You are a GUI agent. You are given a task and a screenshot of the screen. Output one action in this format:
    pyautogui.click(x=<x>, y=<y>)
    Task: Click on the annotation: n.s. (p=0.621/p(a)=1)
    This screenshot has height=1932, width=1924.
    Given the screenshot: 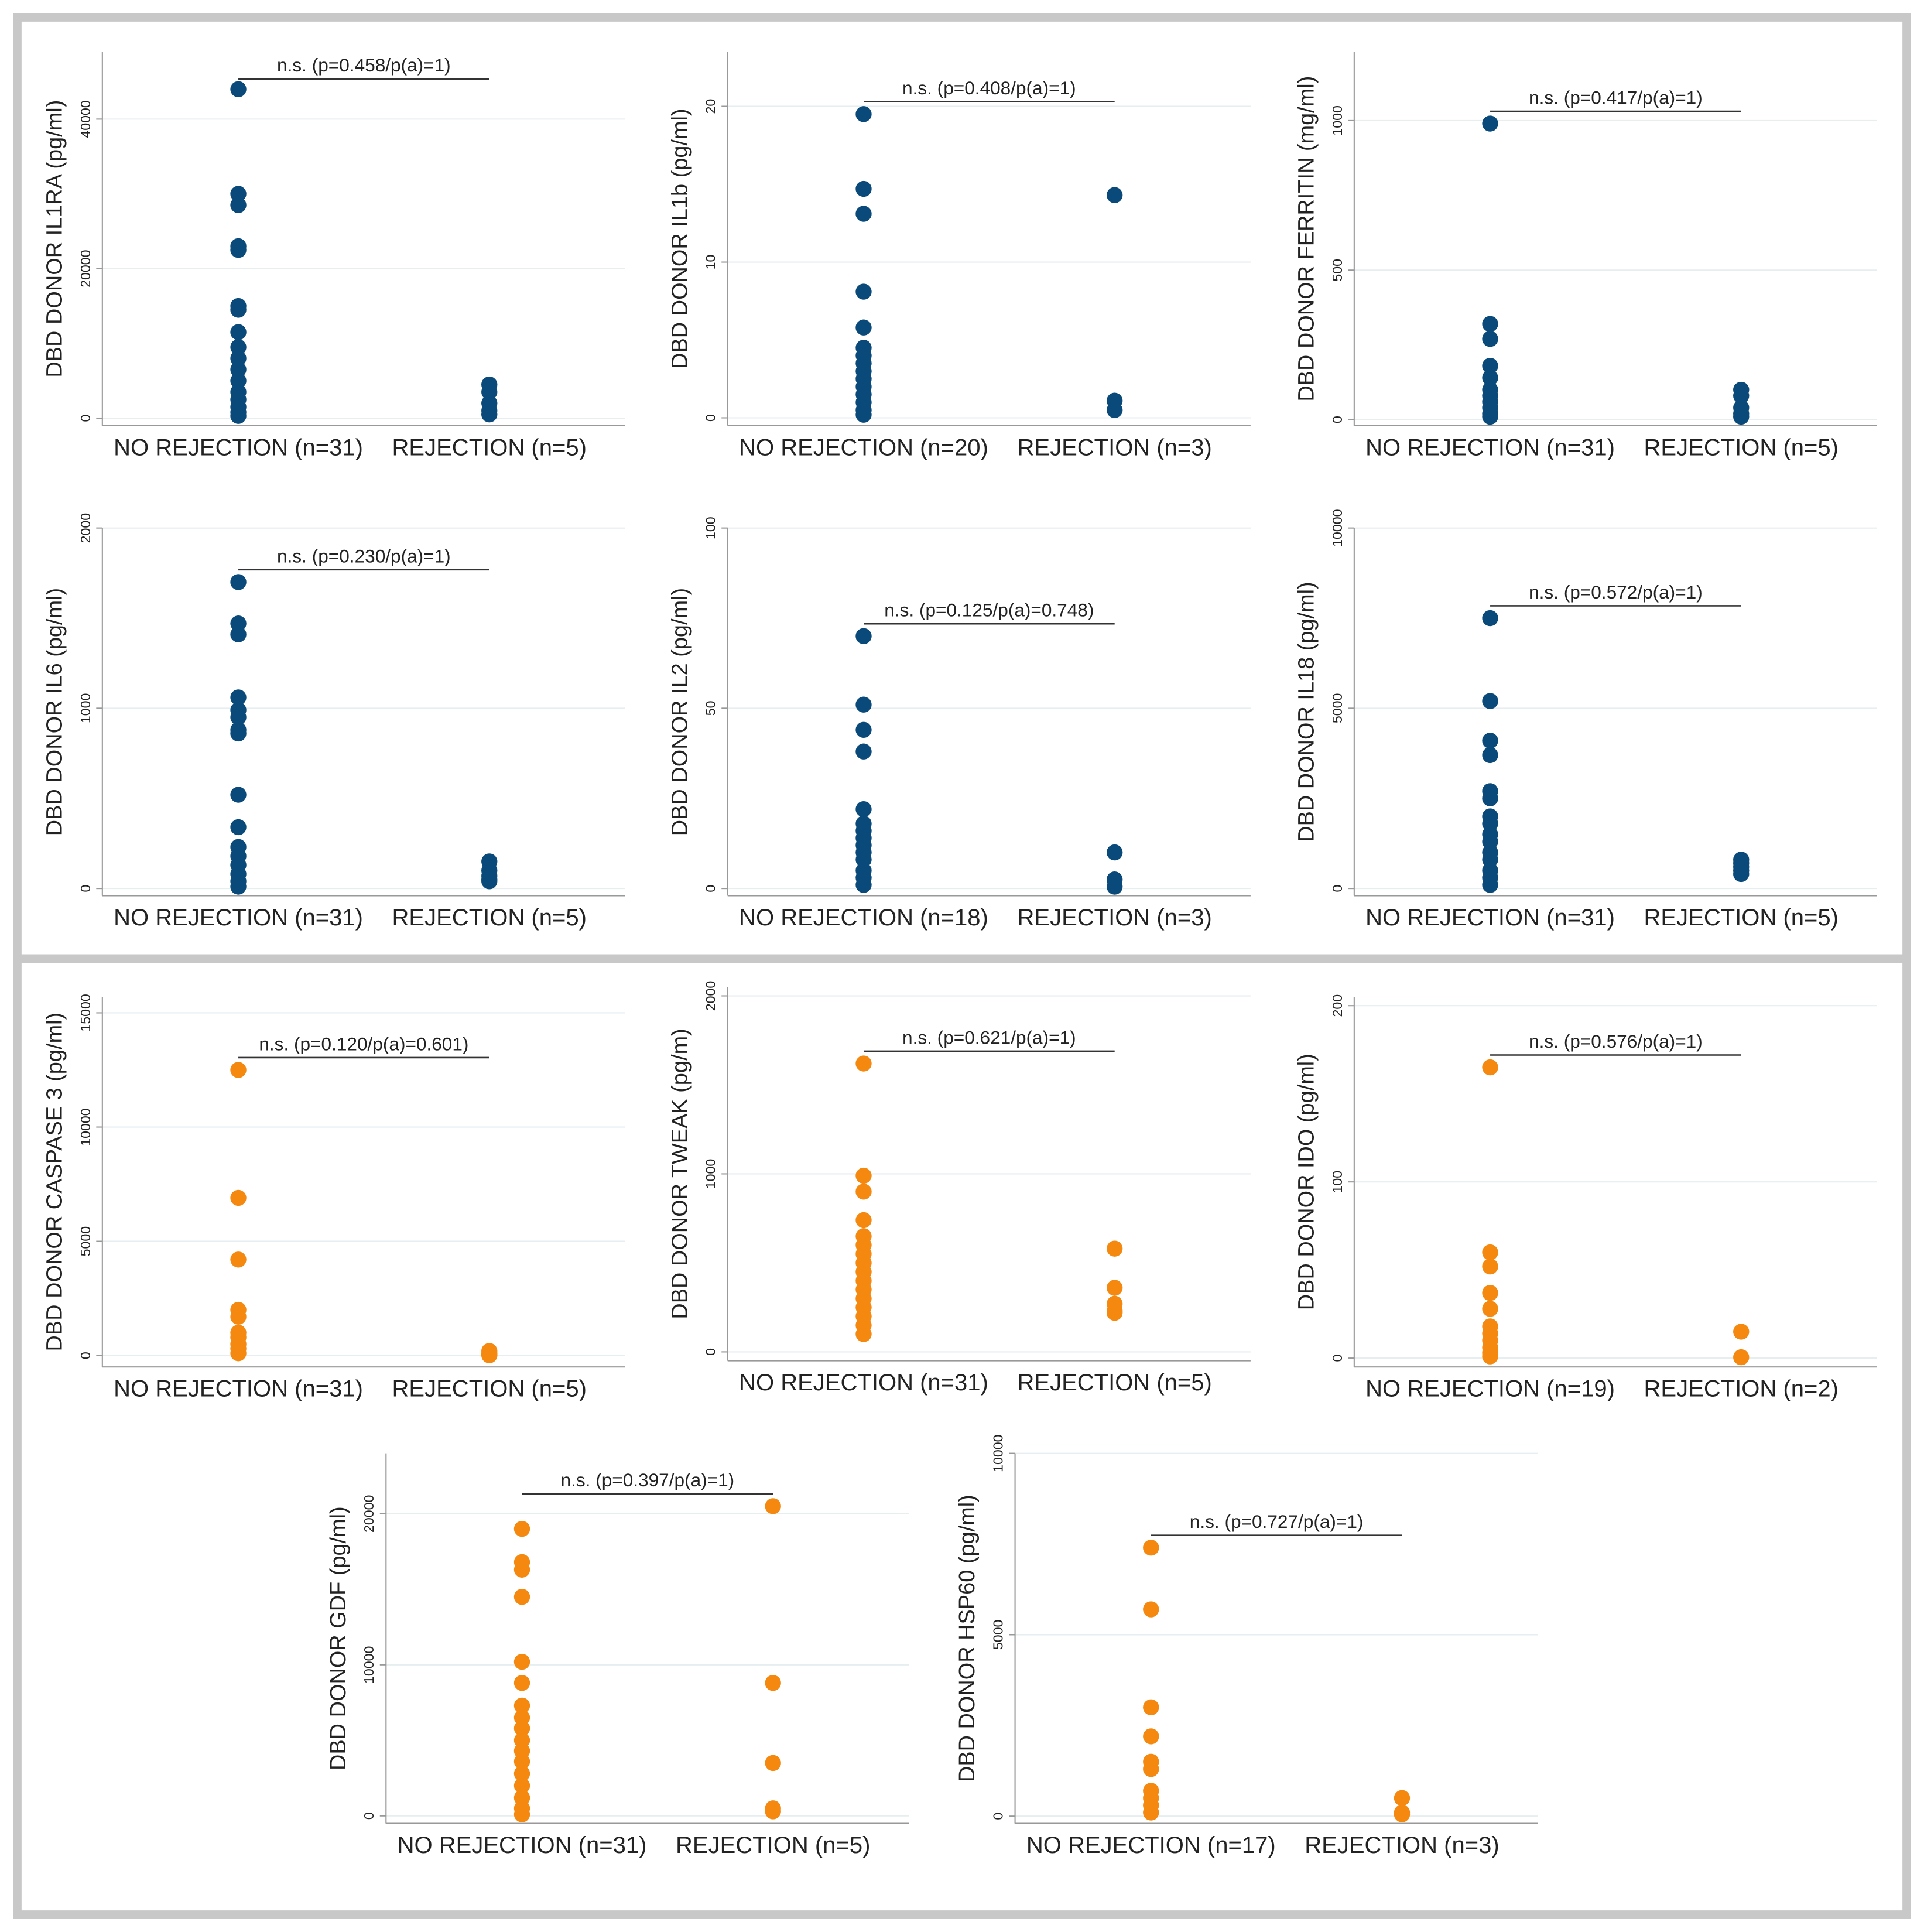 What is the action you would take?
    pyautogui.click(x=989, y=1037)
    